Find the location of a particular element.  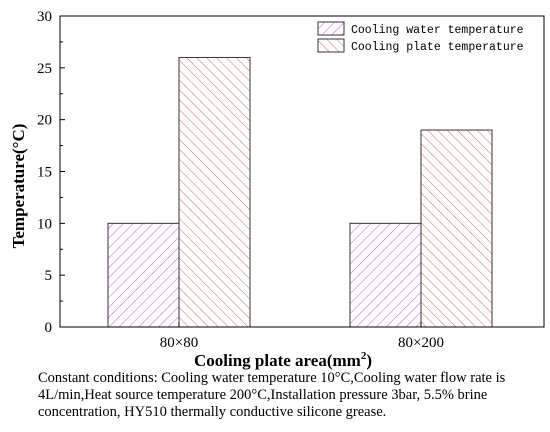

x-axis-title: Cooling plate area(mm2) is located at coordinates (283, 360).